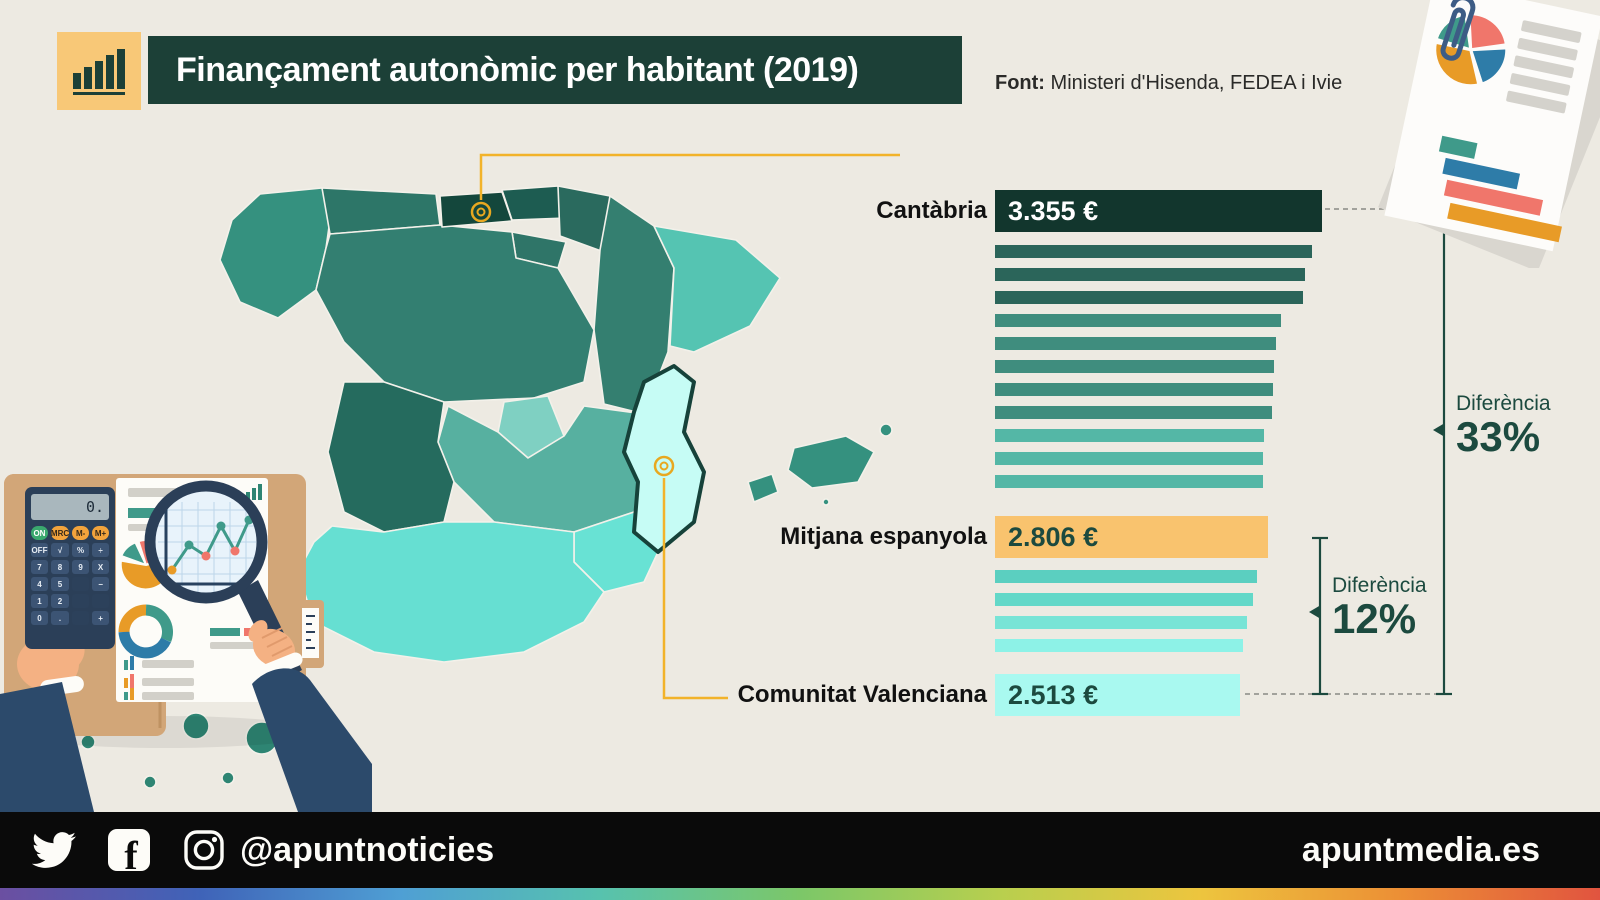  What do you see at coordinates (800, 894) in the screenshot?
I see `rainbow-stripe` at bounding box center [800, 894].